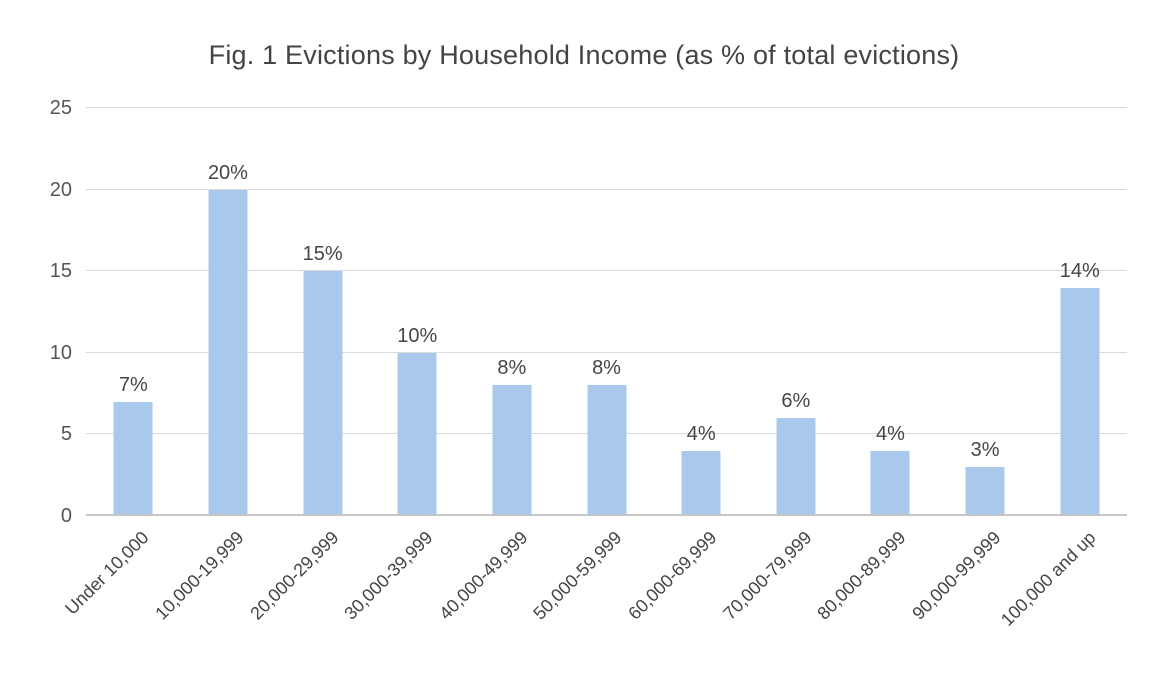 This screenshot has width=1168, height=678. Describe the element at coordinates (672, 575) in the screenshot. I see `x-tick-label: 60,000-69,999` at that location.